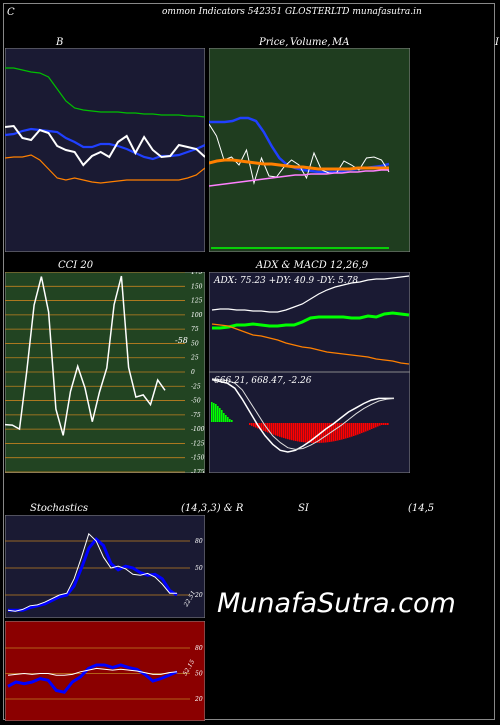 This screenshot has width=500, height=725. I want to click on price-title-a: Price,, so click(274, 42).